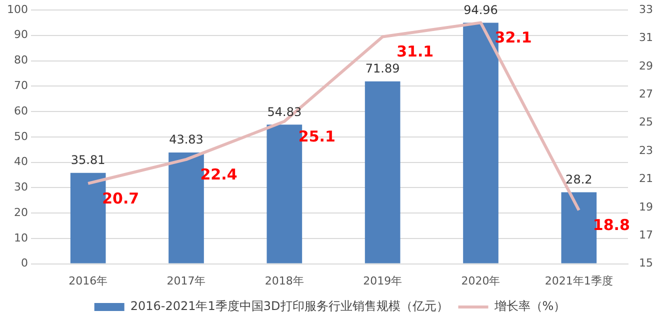 The width and height of the screenshot is (664, 327). What do you see at coordinates (21, 161) in the screenshot?
I see `y-tick-label: 40` at bounding box center [21, 161].